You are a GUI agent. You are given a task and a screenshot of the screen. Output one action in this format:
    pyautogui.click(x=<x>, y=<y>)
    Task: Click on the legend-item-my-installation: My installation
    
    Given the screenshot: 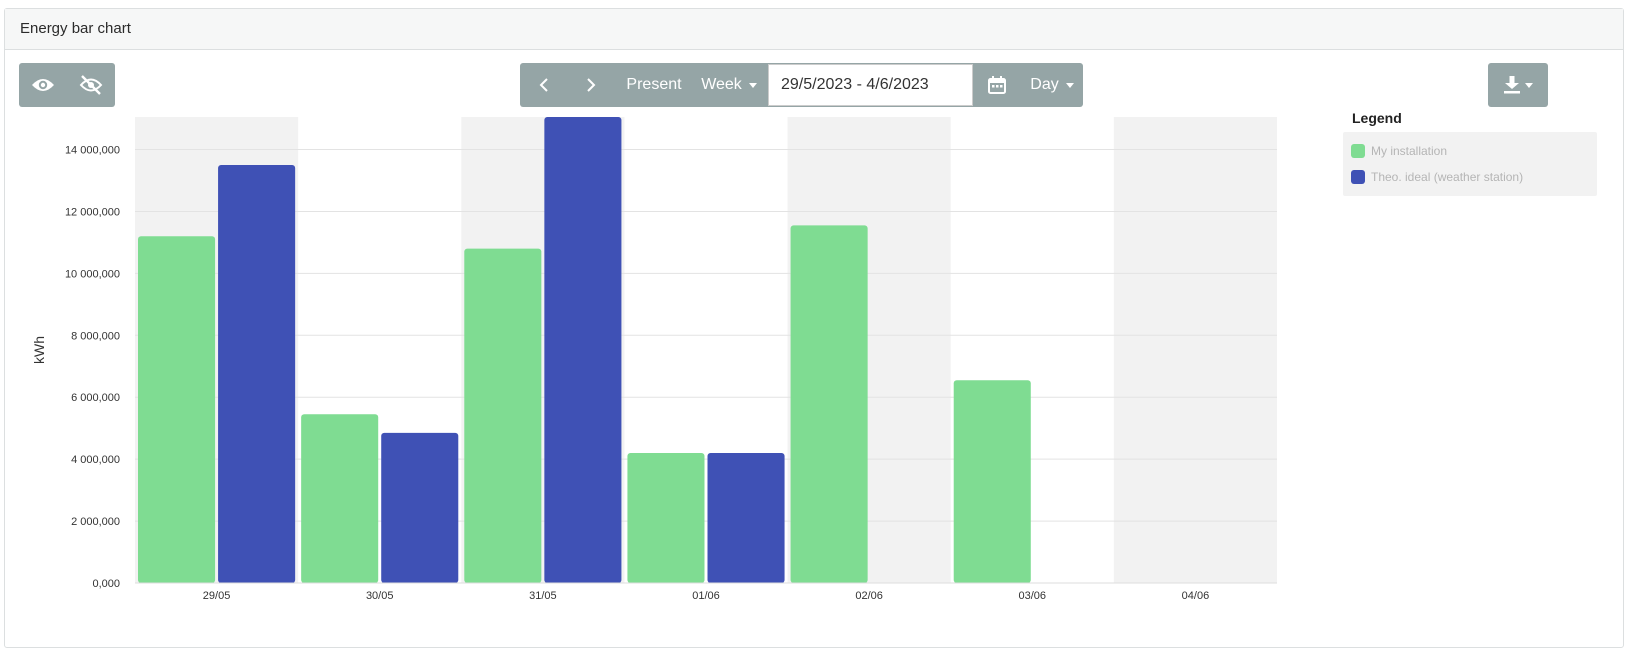 What is the action you would take?
    pyautogui.click(x=1470, y=151)
    